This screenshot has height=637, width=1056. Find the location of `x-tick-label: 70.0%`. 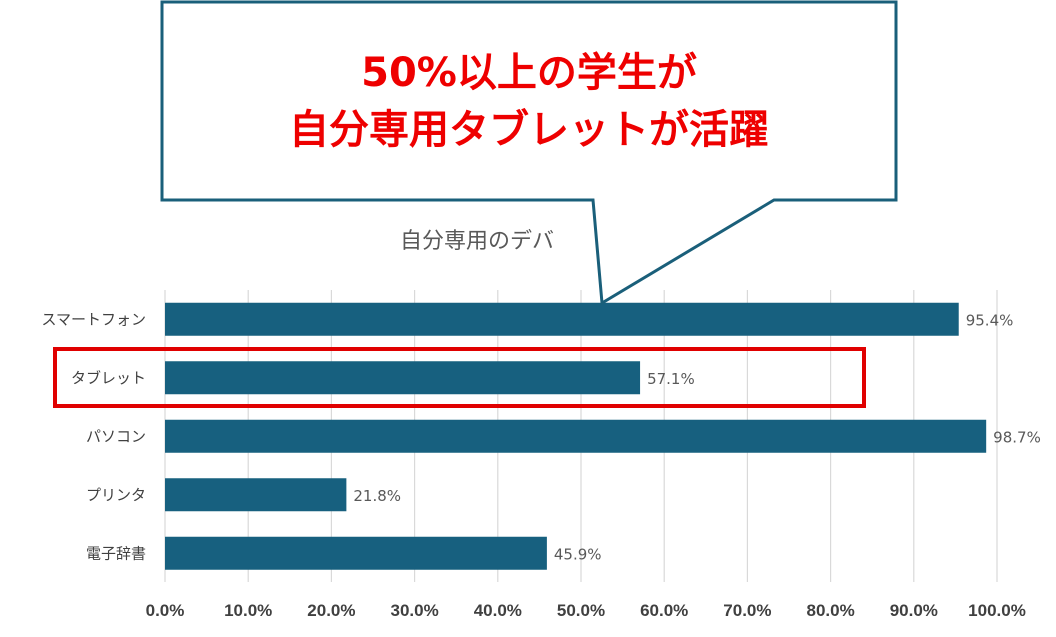

x-tick-label: 70.0% is located at coordinates (747, 610).